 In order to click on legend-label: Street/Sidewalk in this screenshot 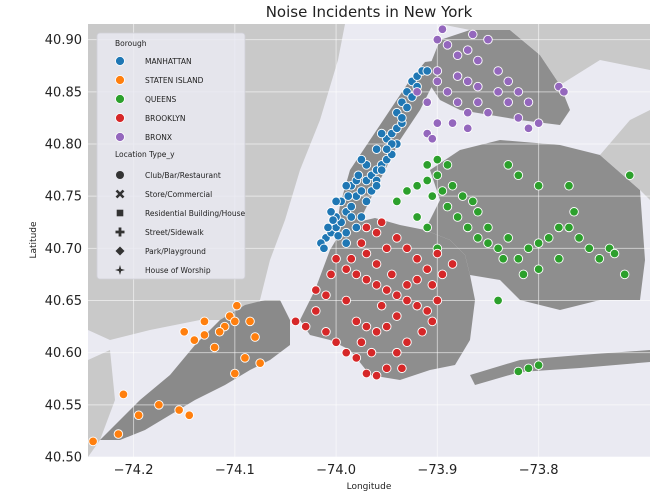, I will do `click(174, 232)`.